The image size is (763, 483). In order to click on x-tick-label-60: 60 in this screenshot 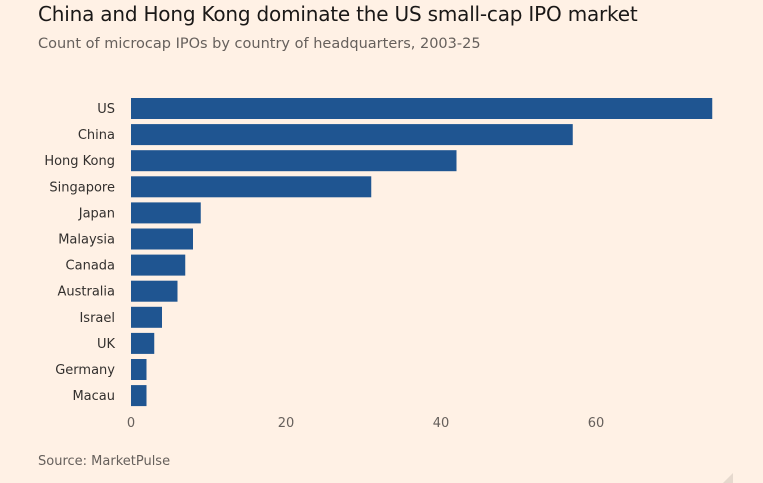, I will do `click(596, 423)`.